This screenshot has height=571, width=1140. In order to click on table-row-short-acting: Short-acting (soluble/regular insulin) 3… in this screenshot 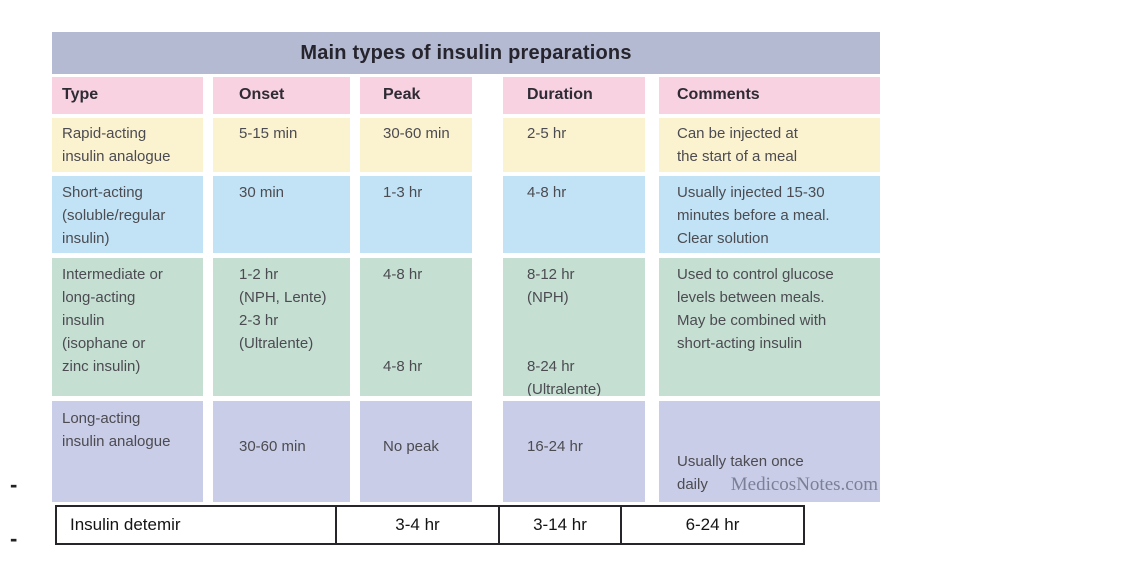, I will do `click(466, 214)`.